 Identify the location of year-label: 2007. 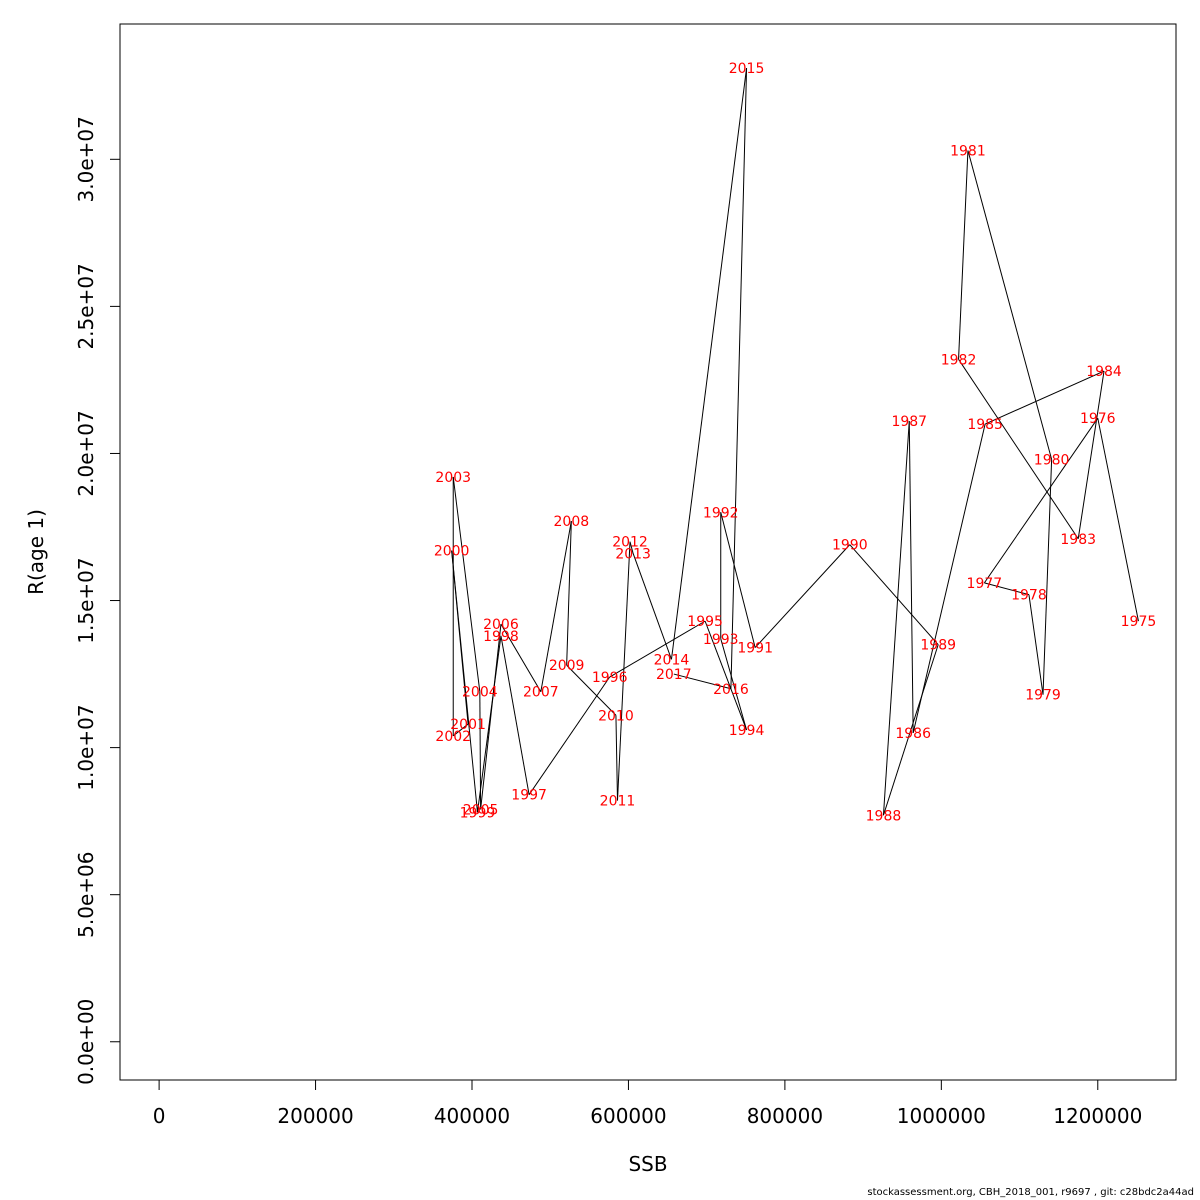
(541, 693).